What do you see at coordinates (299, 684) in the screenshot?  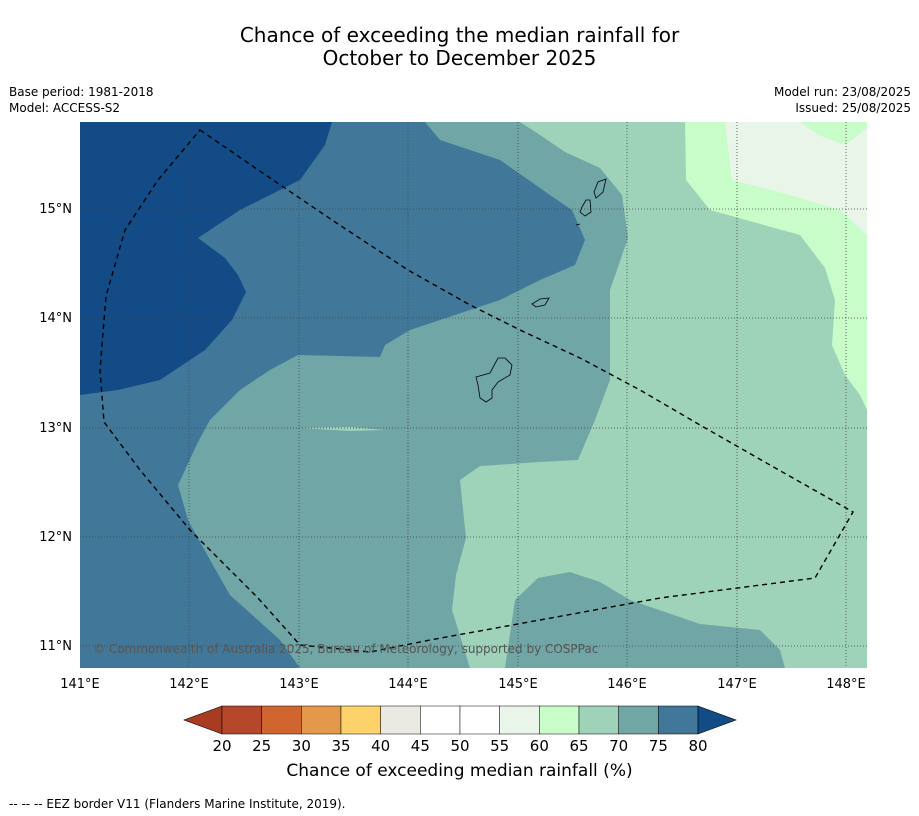 I see `lon-tick: 143°E` at bounding box center [299, 684].